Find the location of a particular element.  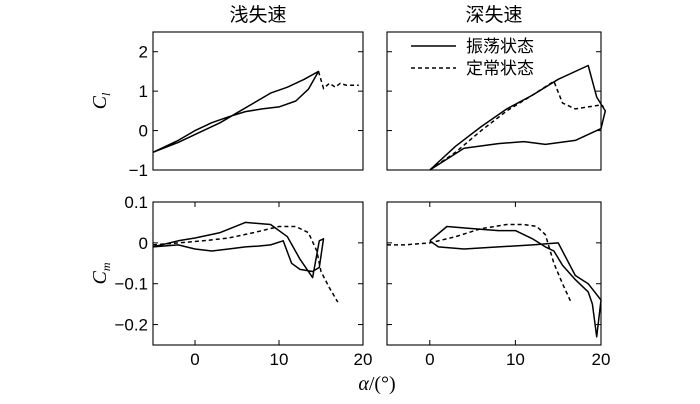

y-axis-label: Cl is located at coordinates (101, 100).